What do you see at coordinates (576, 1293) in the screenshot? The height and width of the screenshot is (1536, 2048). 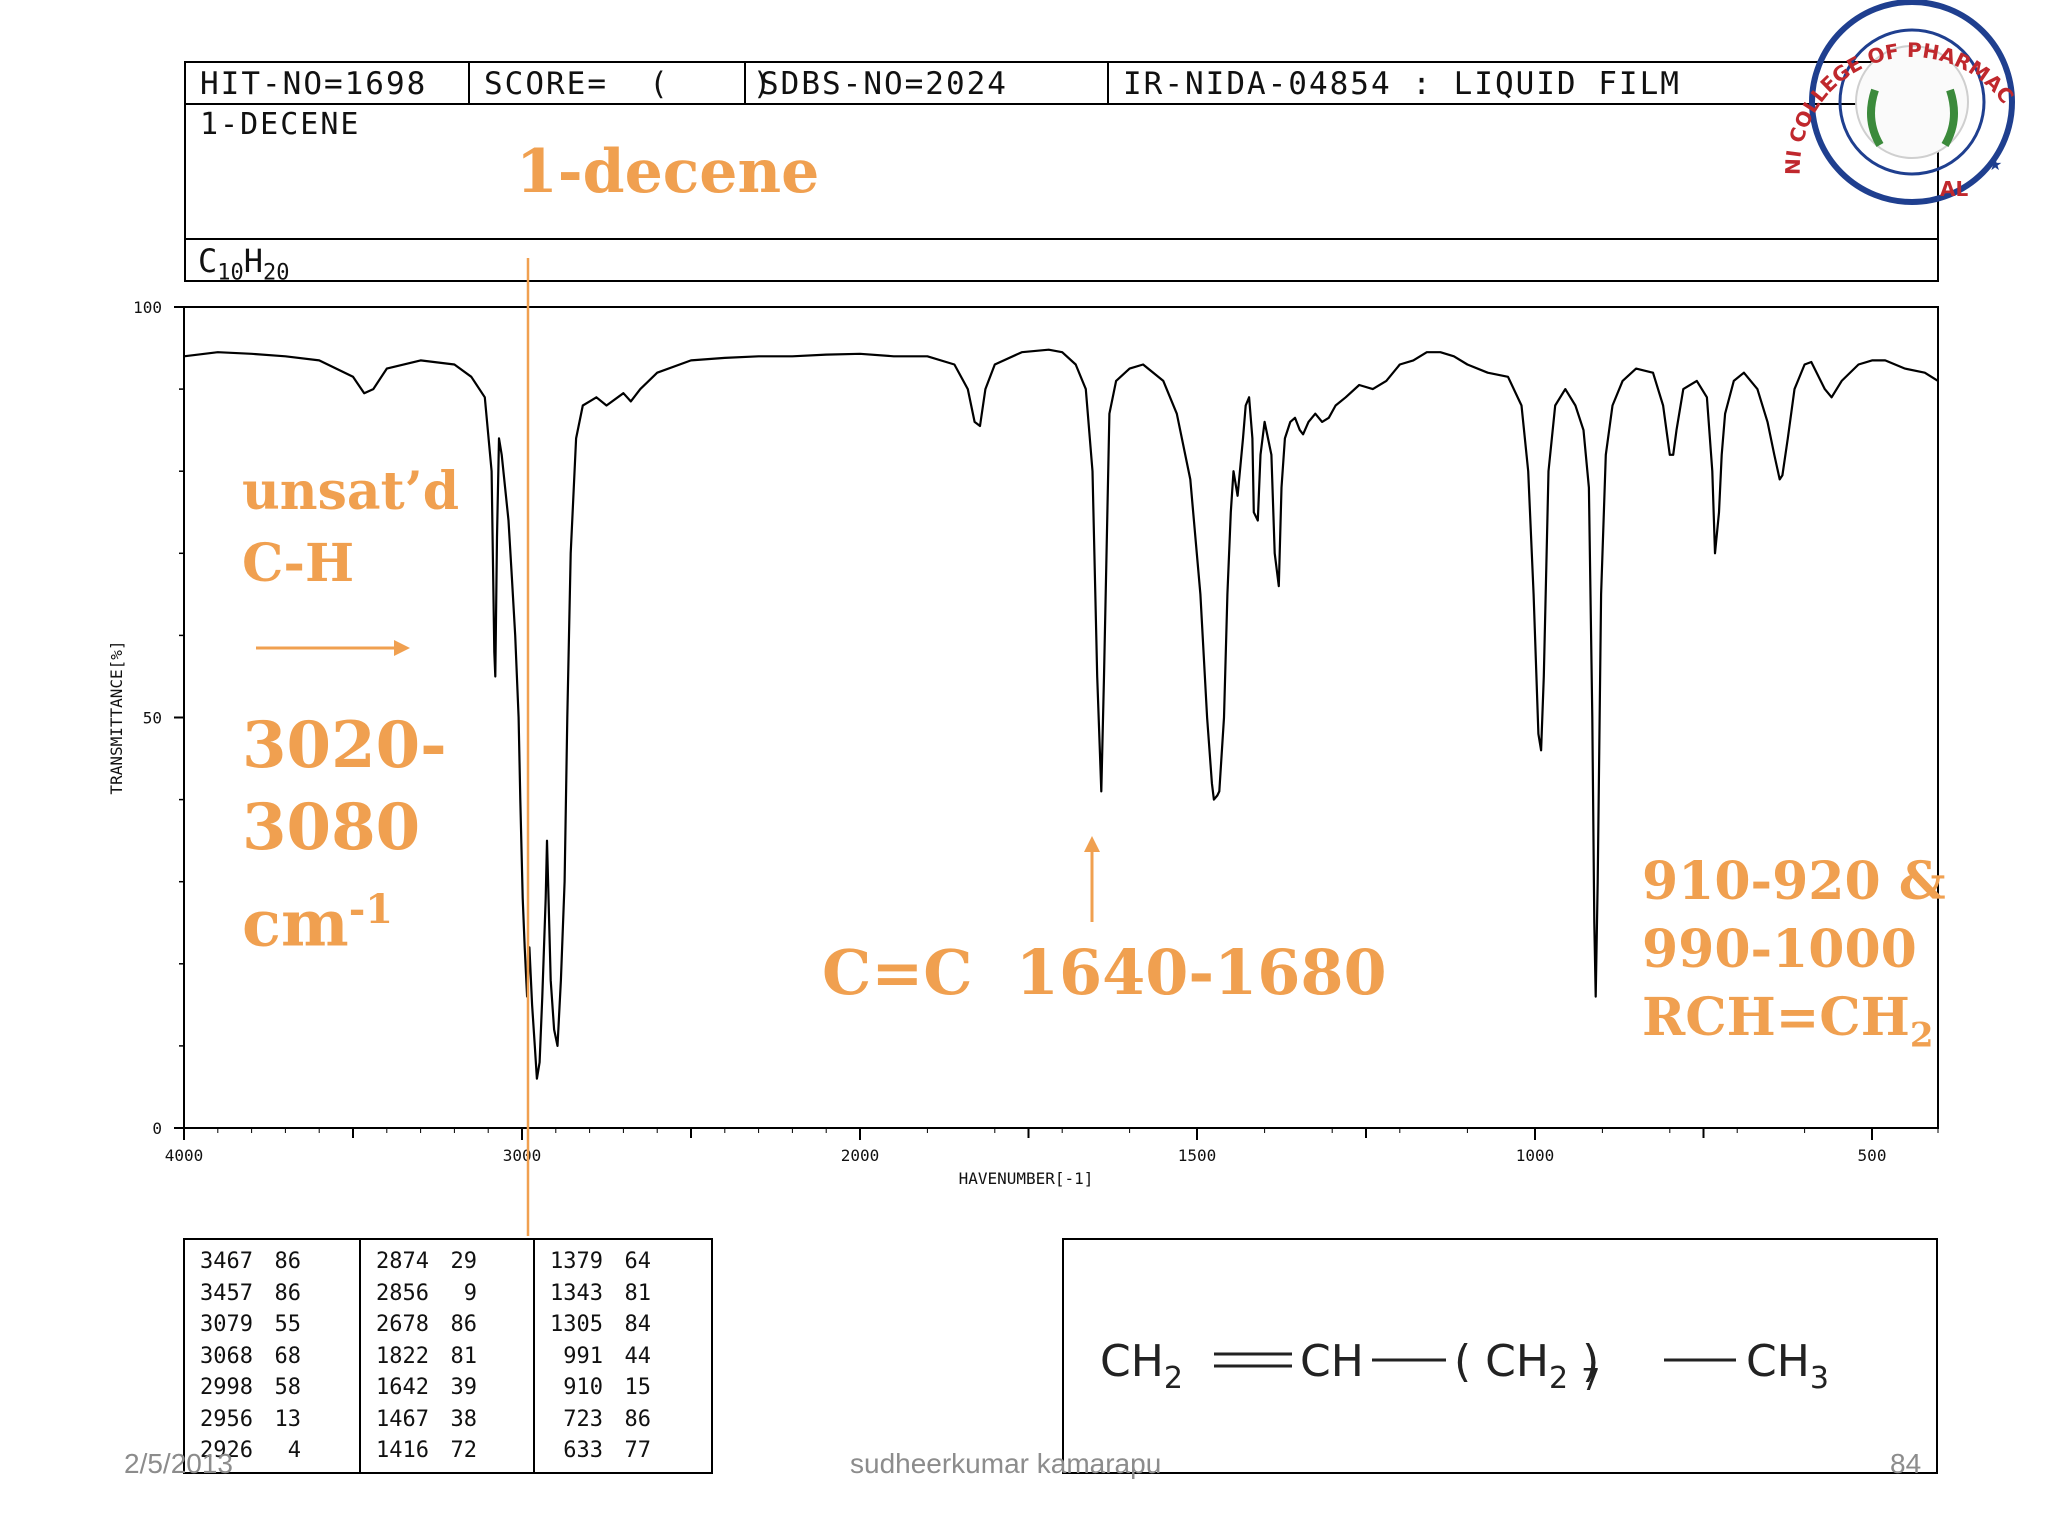 I see `peak-wavenumber: 1343` at bounding box center [576, 1293].